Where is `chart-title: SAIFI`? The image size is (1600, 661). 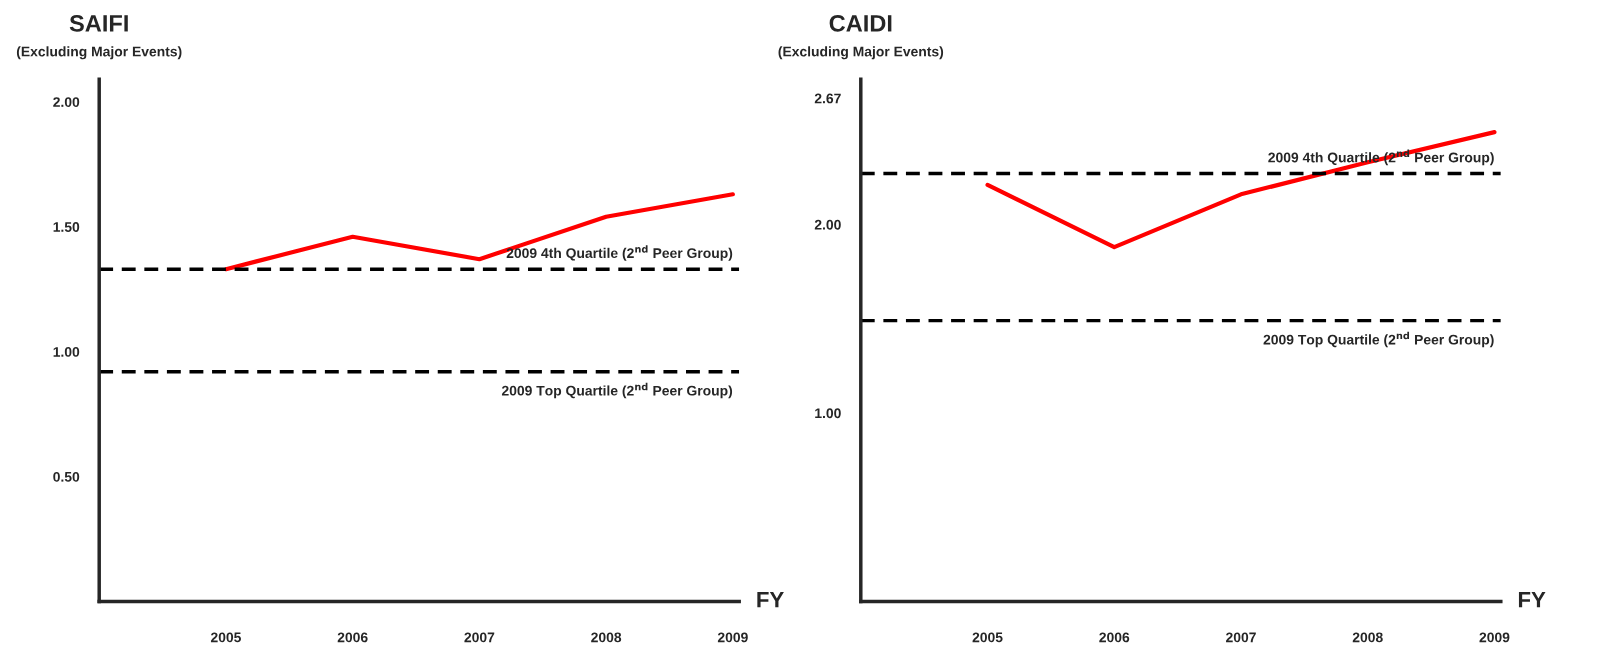
chart-title: SAIFI is located at coordinates (98, 23).